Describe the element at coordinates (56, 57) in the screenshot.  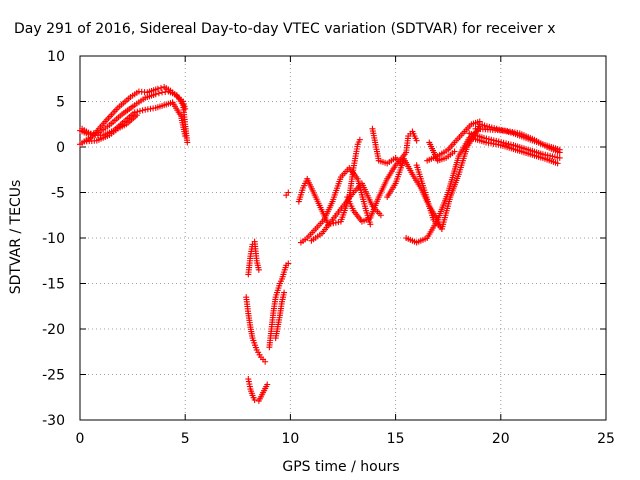
I see `y-tick-label: 10` at that location.